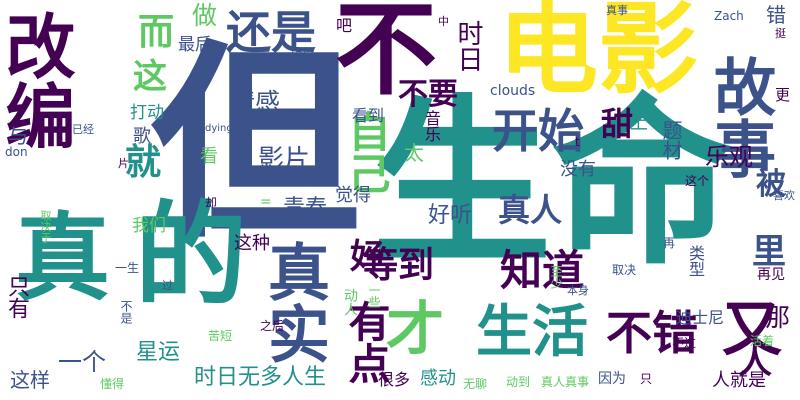 The image size is (800, 400). I want to click on cloud-word: 一些, so click(374, 296).